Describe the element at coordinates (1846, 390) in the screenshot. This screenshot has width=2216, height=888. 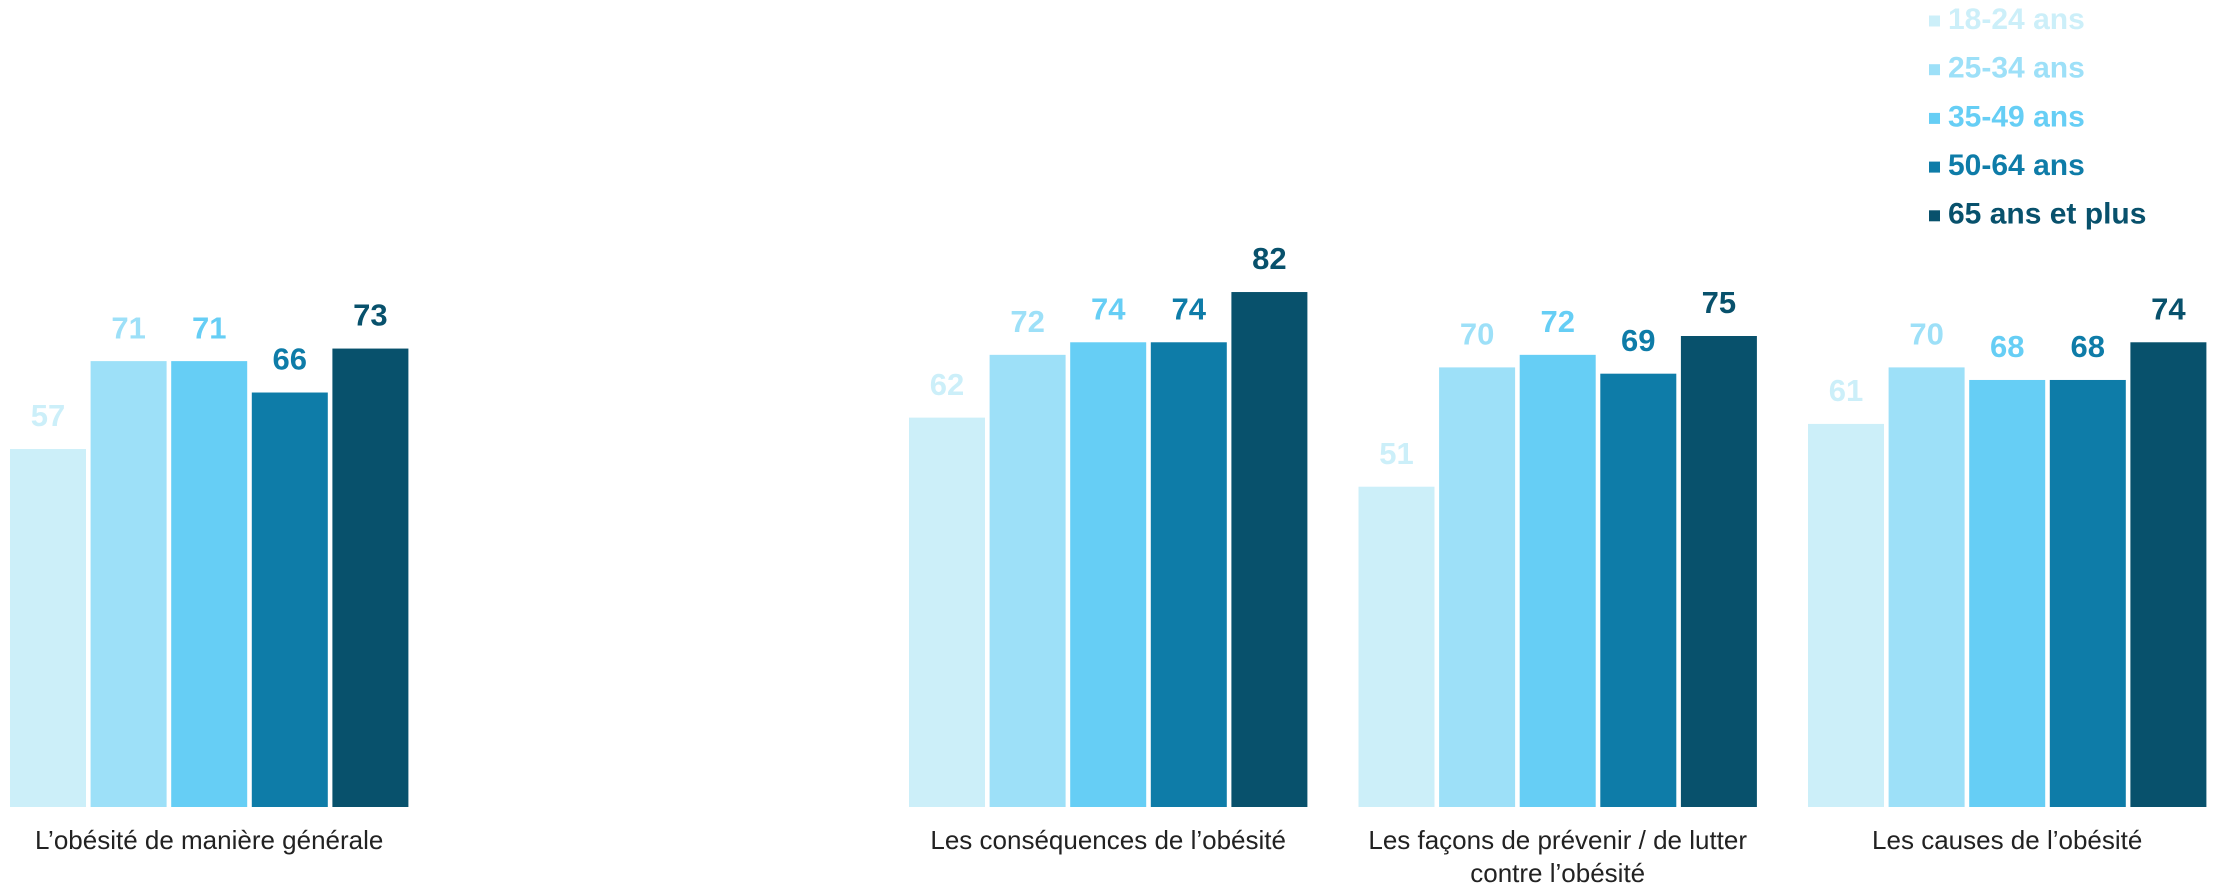
I see `data-label: 61` at that location.